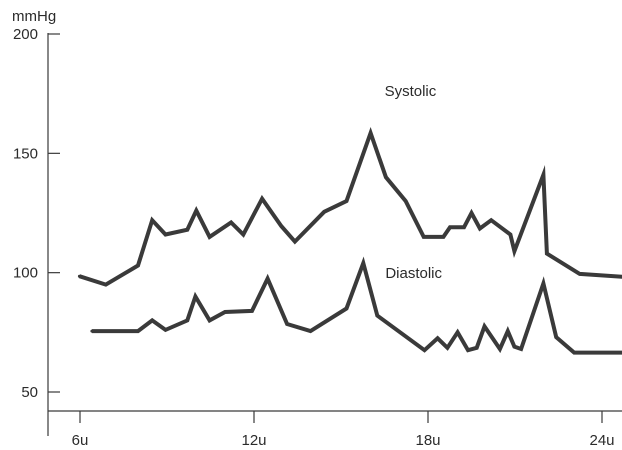 The image size is (622, 450). I want to click on x-tick-label: 18u, so click(427, 440).